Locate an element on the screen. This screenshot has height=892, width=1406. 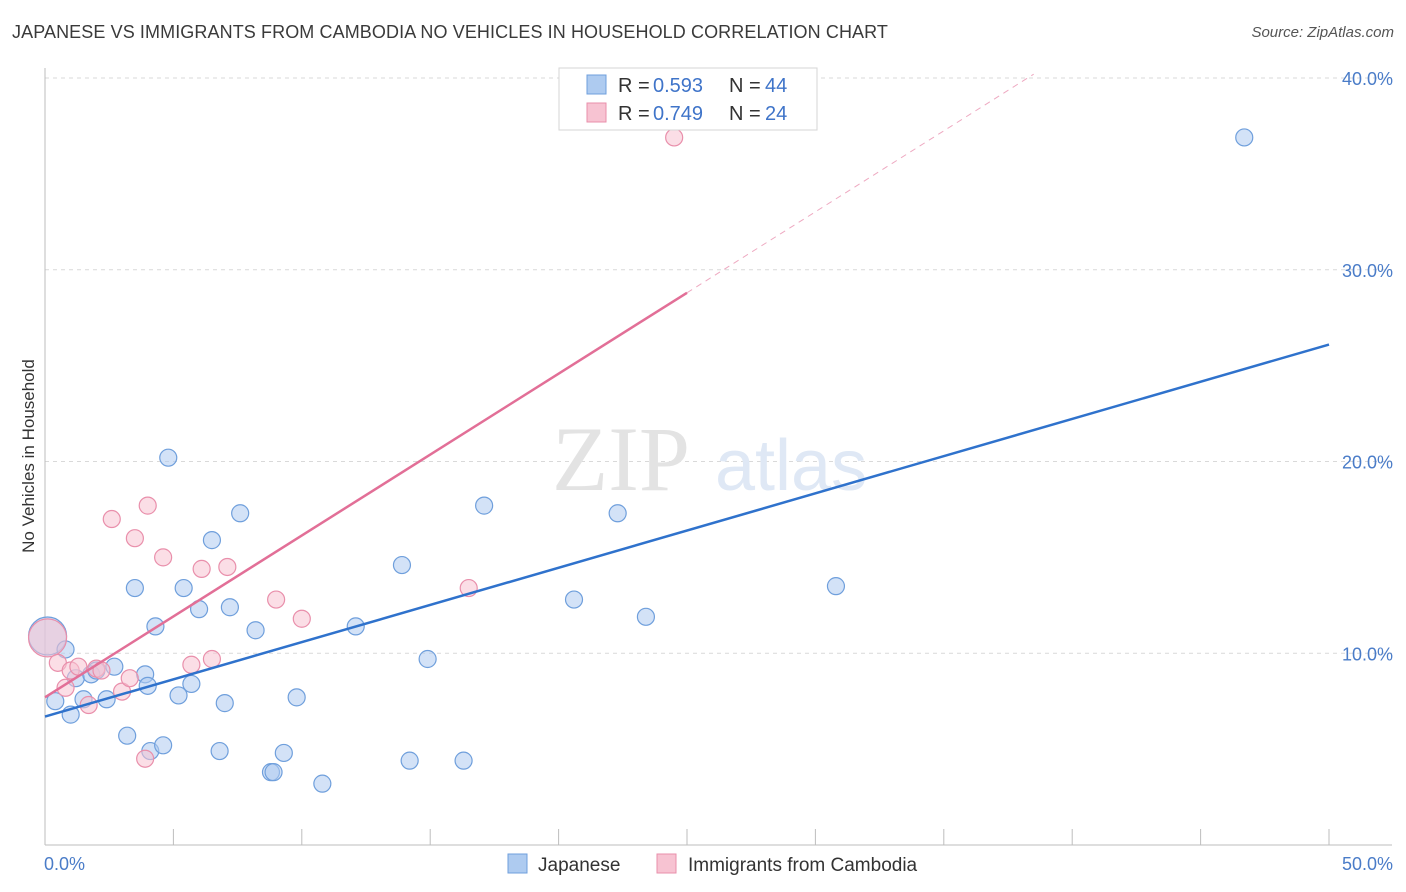
y-tick-labels: 10.0% 20.0% 30.0% 40.0% is located at coordinates (1367, 366).